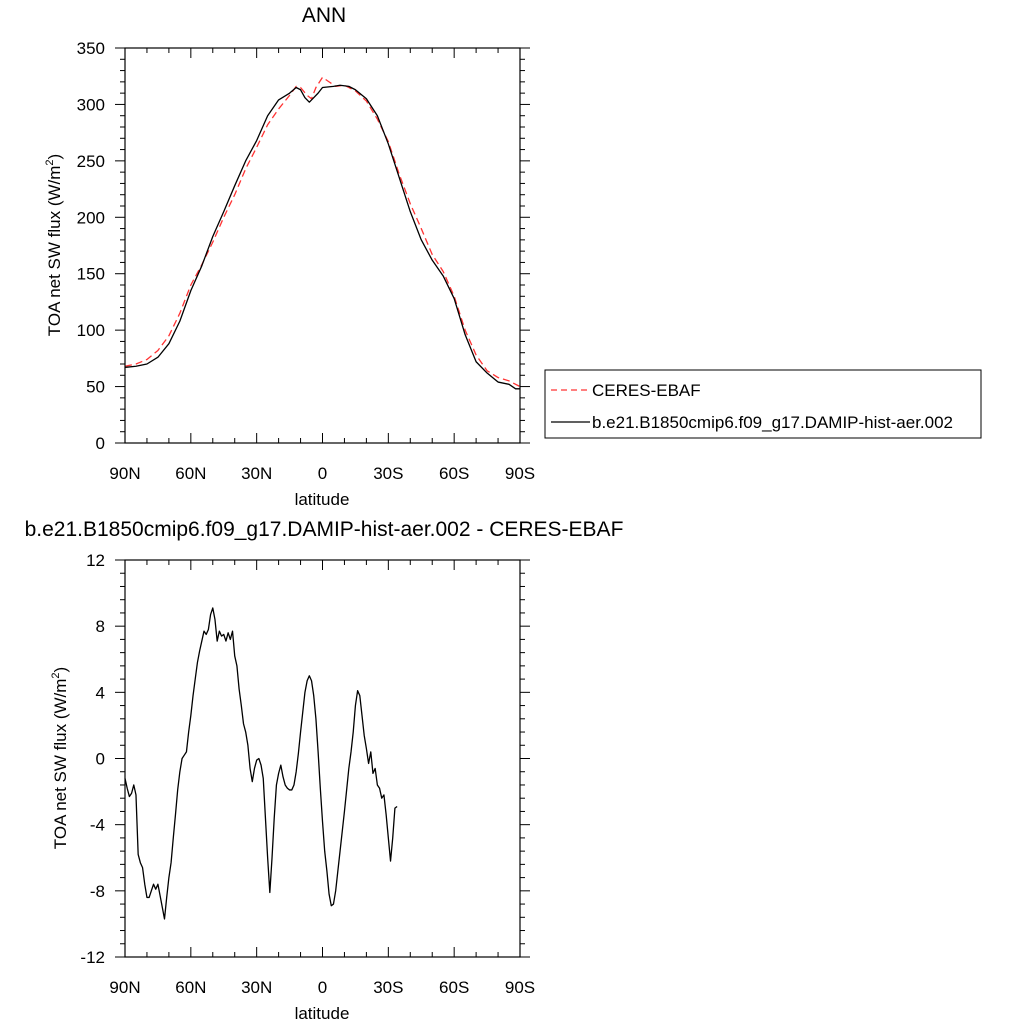 Image resolution: width=1024 pixels, height=1024 pixels. What do you see at coordinates (454, 987) in the screenshot?
I see `x-tick-label-1-5: 60S` at bounding box center [454, 987].